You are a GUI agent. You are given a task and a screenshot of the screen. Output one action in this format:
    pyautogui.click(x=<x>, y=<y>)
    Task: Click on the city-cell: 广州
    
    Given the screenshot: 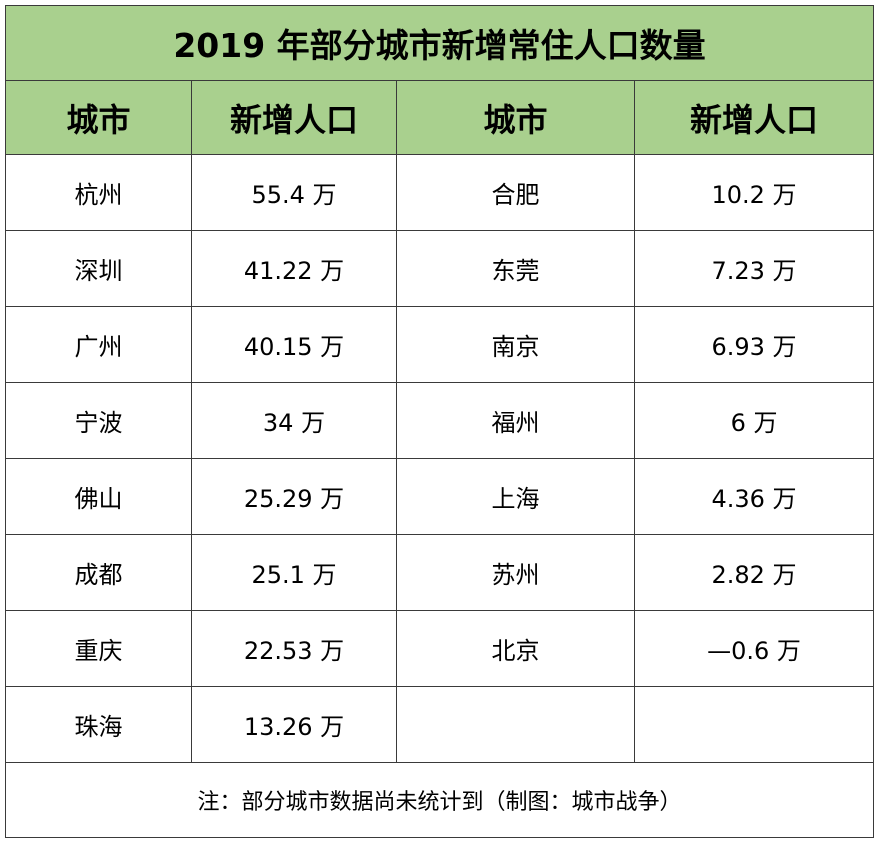 What is the action you would take?
    pyautogui.click(x=98, y=344)
    